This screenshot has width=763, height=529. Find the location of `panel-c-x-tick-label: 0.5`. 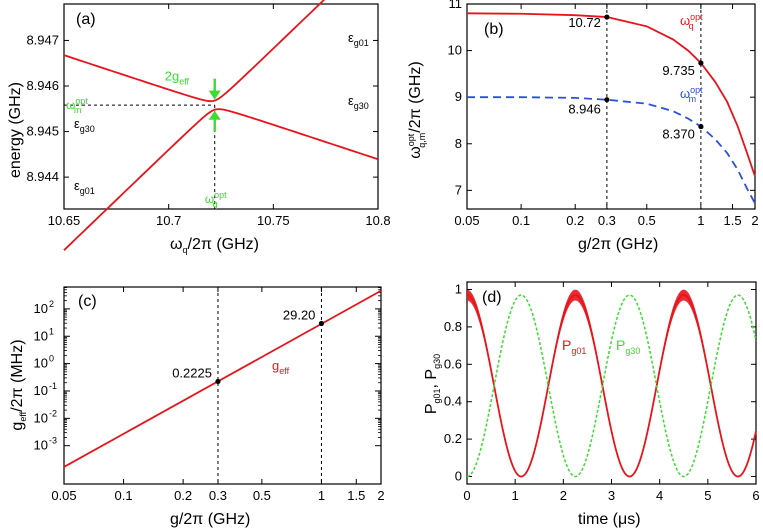

panel-c-x-tick-label: 0.5 is located at coordinates (262, 495).